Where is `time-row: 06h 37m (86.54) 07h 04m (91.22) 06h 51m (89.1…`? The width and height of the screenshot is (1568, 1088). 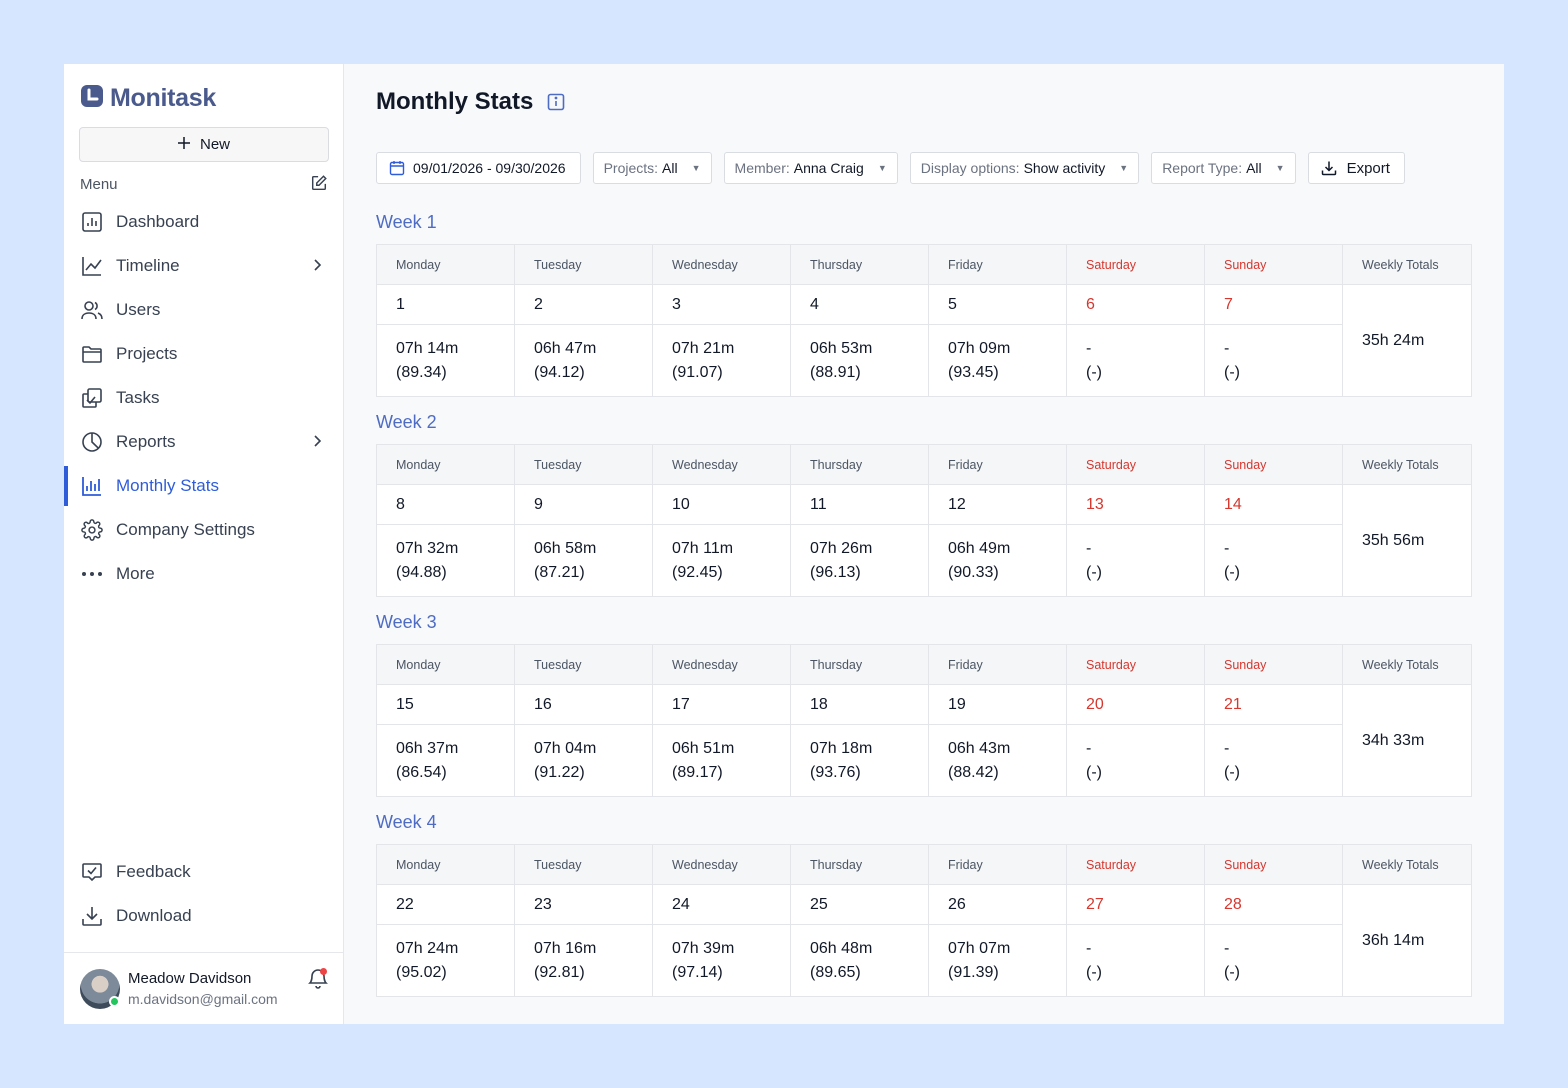 time-row: 06h 37m (86.54) 07h 04m (91.22) 06h 51m (89.1… is located at coordinates (924, 760).